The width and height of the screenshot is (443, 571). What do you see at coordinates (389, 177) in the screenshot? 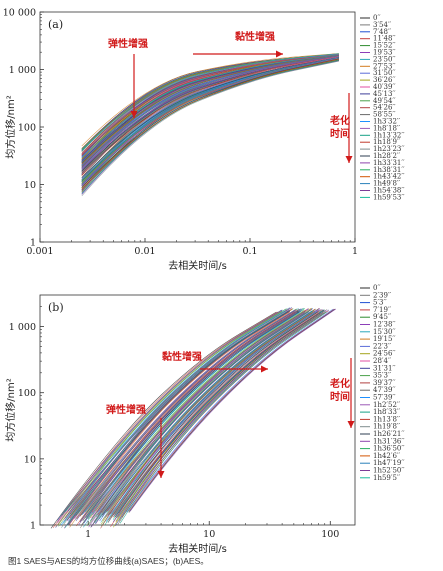
I see `legend-entry: 1h43′42′′` at bounding box center [389, 177].